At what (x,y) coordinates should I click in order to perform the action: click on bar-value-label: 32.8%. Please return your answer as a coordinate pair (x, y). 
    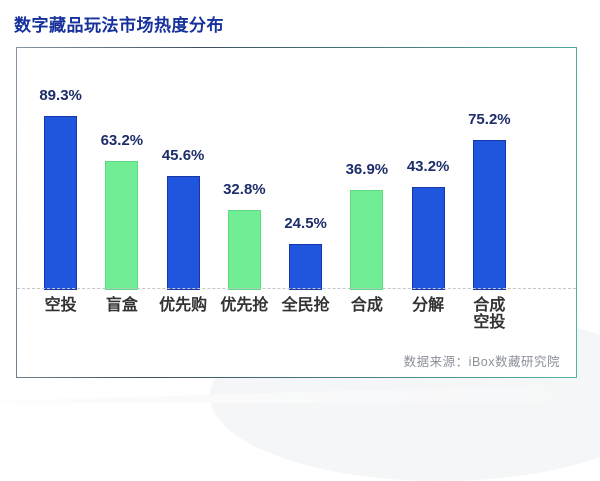
    Looking at the image, I should click on (244, 189).